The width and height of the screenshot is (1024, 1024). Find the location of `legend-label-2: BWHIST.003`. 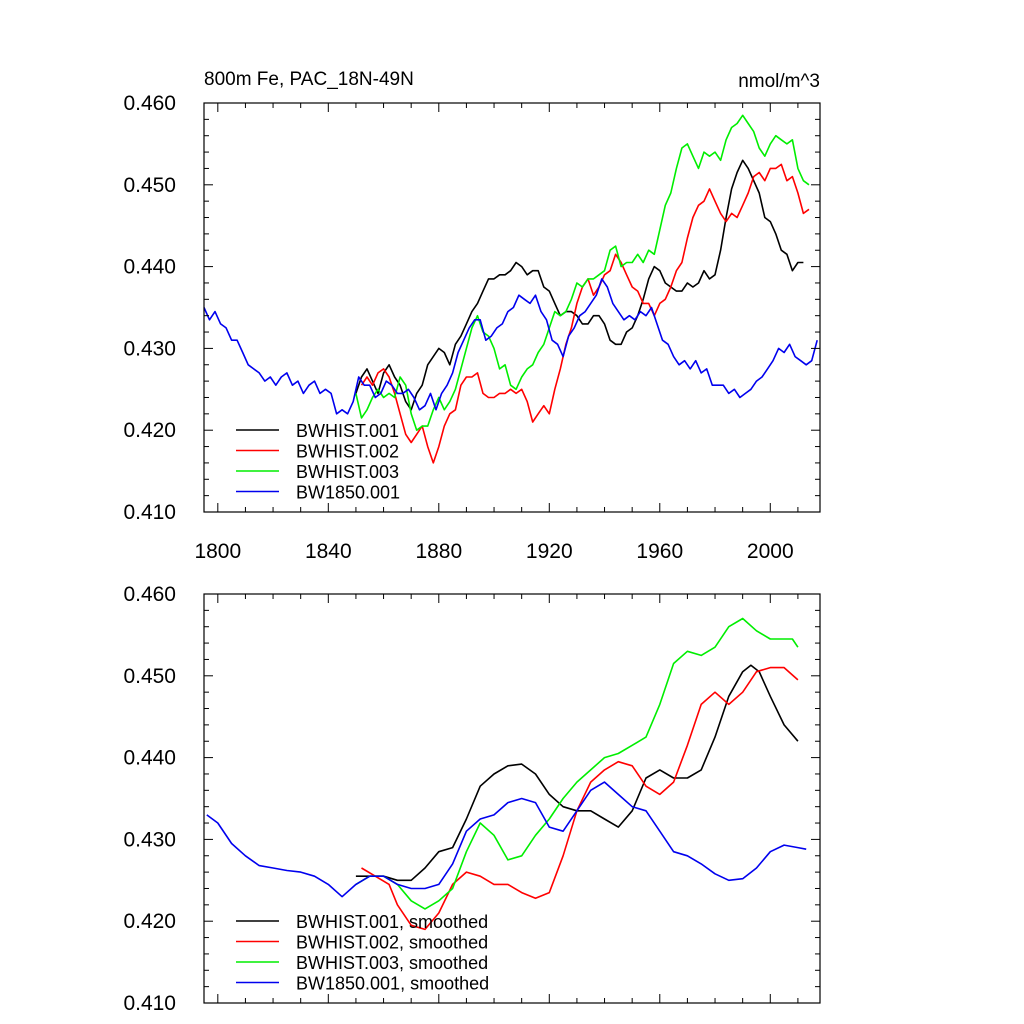

legend-label-2: BWHIST.003 is located at coordinates (347, 472).